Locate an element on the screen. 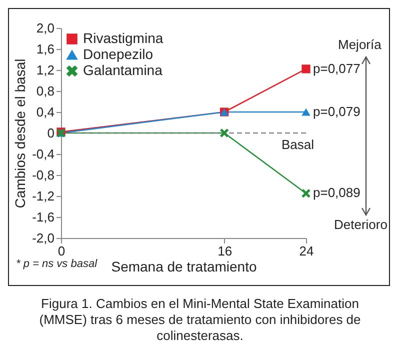 The width and height of the screenshot is (400, 357). y-tick-label: 1,6 is located at coordinates (45, 49).